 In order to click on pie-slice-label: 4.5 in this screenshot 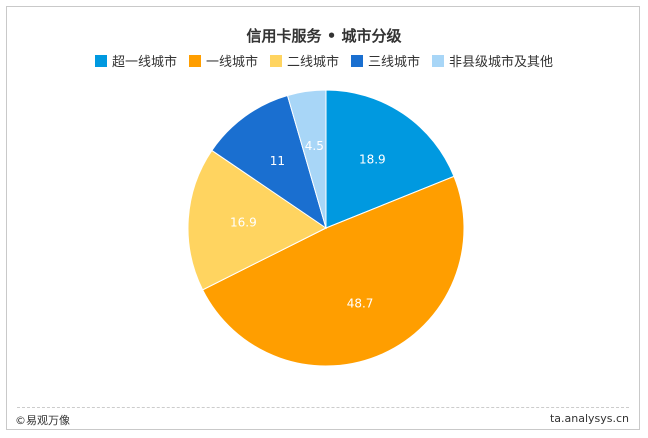, I will do `click(314, 146)`.